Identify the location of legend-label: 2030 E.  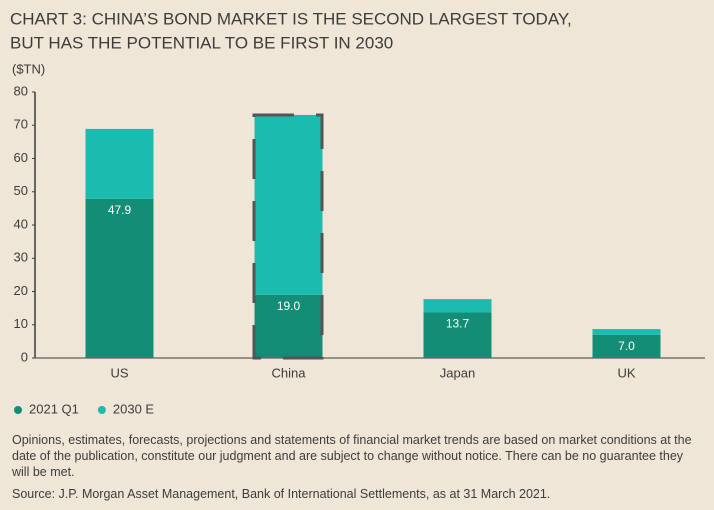
(134, 408).